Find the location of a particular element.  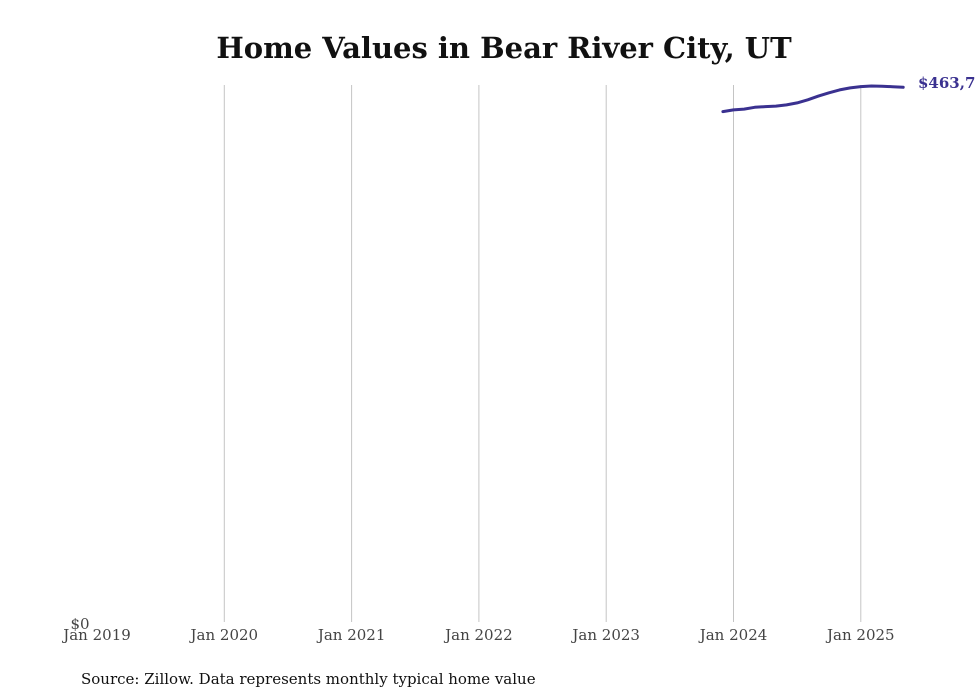

x-tick-label: Jan 2024 is located at coordinates (733, 635).